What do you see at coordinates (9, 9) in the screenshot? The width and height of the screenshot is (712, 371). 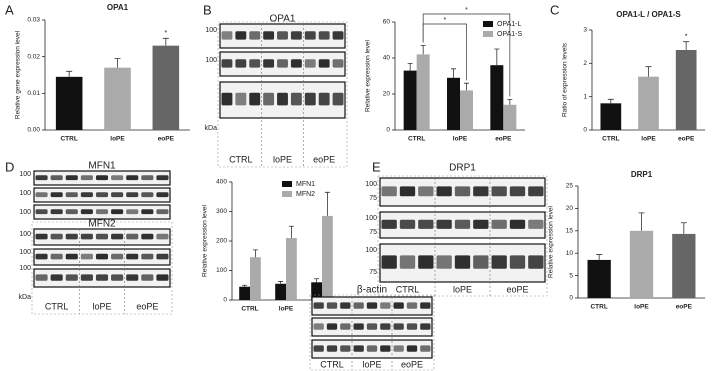 I see `panel-letter: A` at bounding box center [9, 9].